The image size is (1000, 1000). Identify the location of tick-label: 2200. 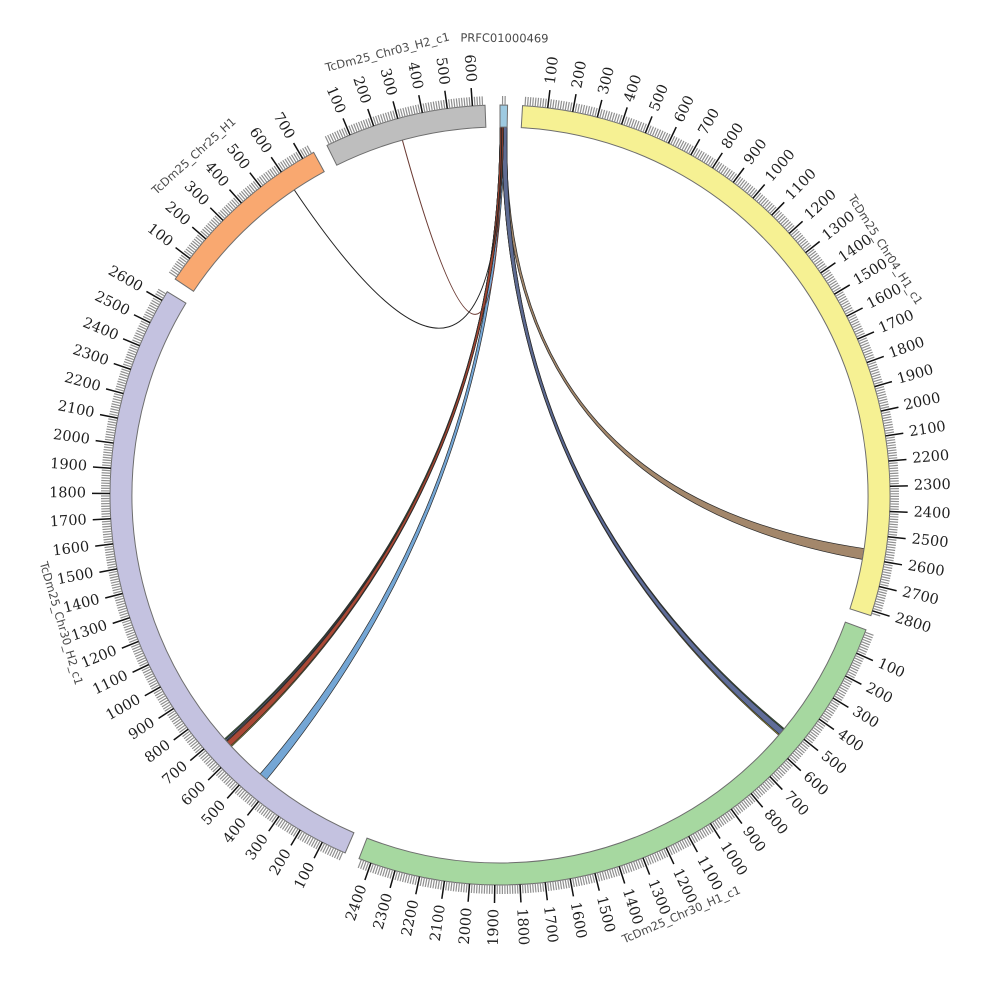
(410, 917).